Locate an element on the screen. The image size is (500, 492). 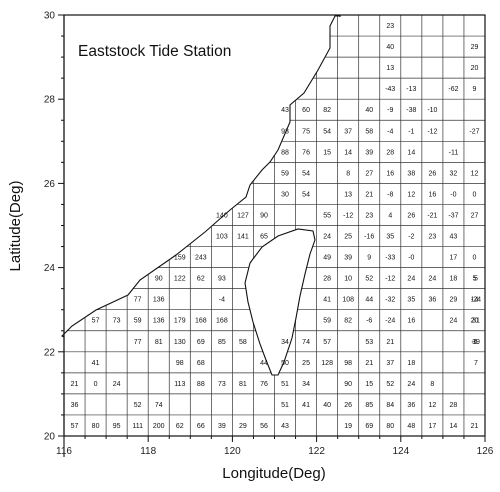
cell-value: 53 is located at coordinates (369, 342).